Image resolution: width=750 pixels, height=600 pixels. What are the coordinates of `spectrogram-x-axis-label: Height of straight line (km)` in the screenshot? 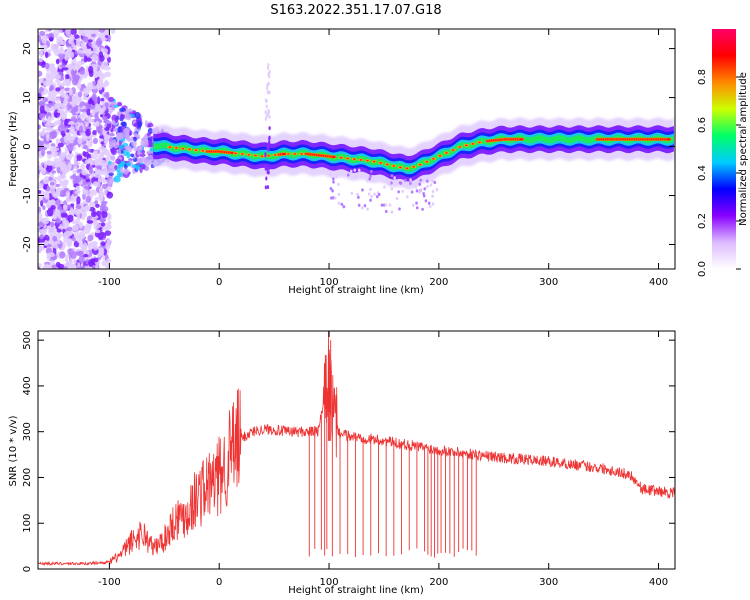 It's located at (356, 290).